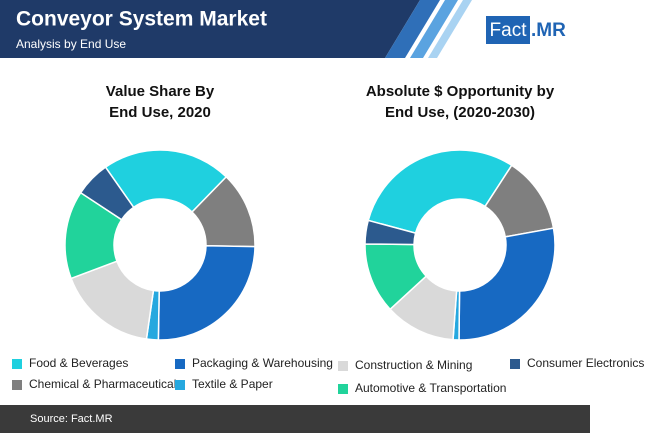  I want to click on logo-right: .MR, so click(548, 30).